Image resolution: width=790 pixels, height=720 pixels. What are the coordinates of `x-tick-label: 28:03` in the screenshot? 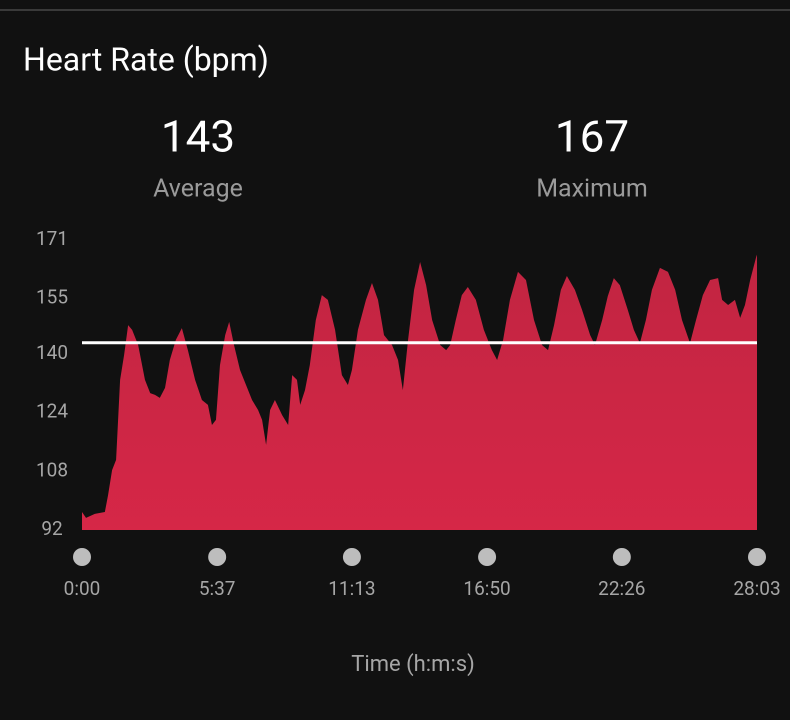 It's located at (756, 588).